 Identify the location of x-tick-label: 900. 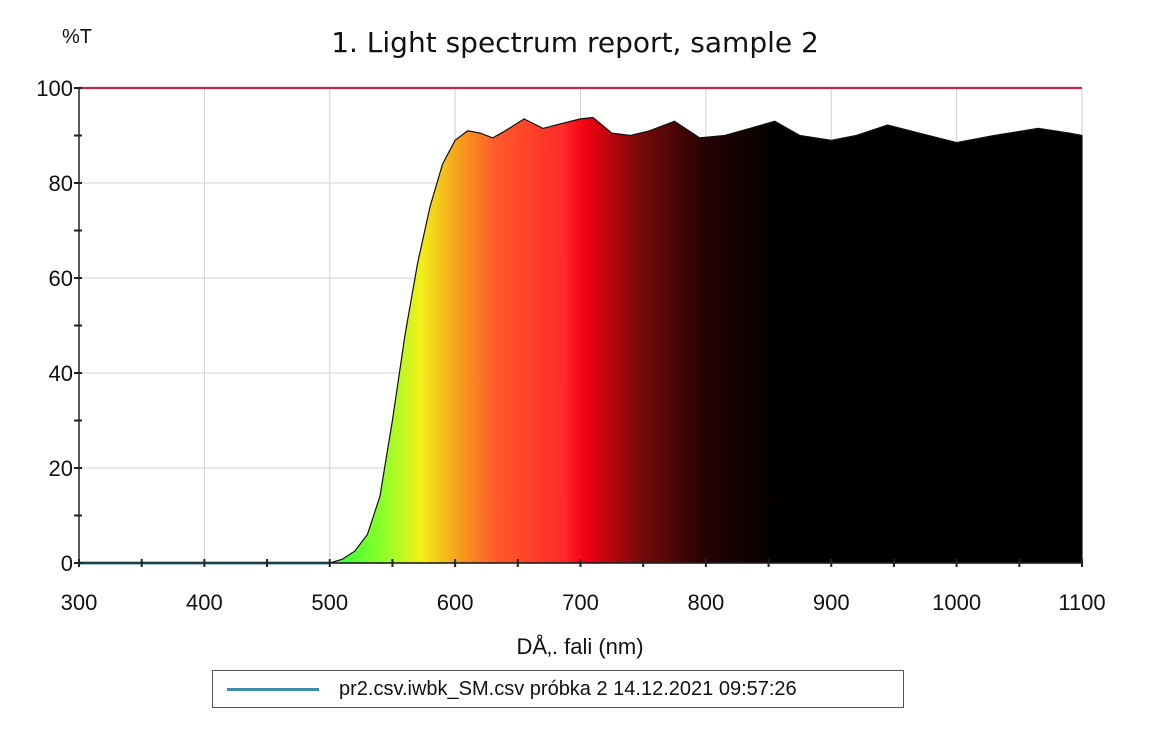
(831, 602).